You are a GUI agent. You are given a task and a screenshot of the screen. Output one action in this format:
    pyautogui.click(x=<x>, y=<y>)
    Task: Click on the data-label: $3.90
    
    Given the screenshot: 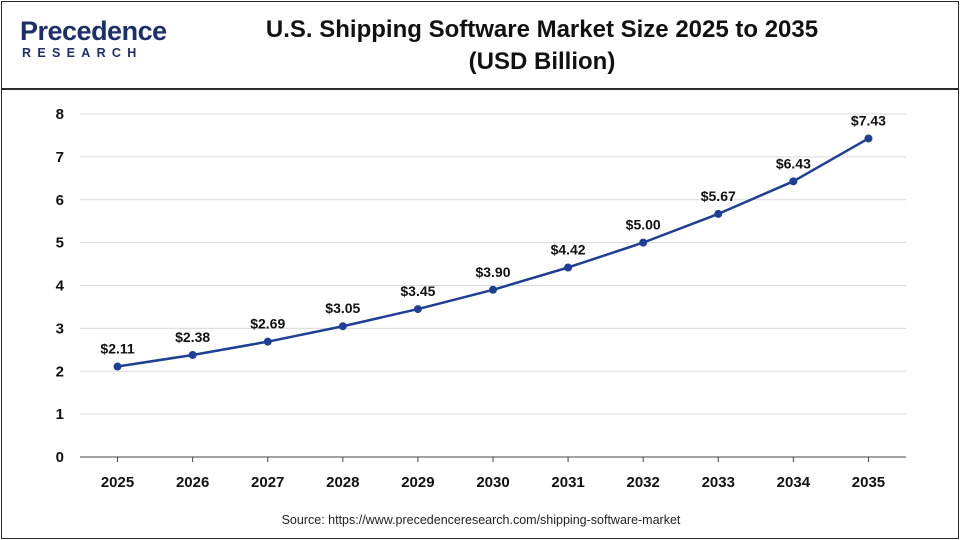 What is the action you would take?
    pyautogui.click(x=492, y=272)
    